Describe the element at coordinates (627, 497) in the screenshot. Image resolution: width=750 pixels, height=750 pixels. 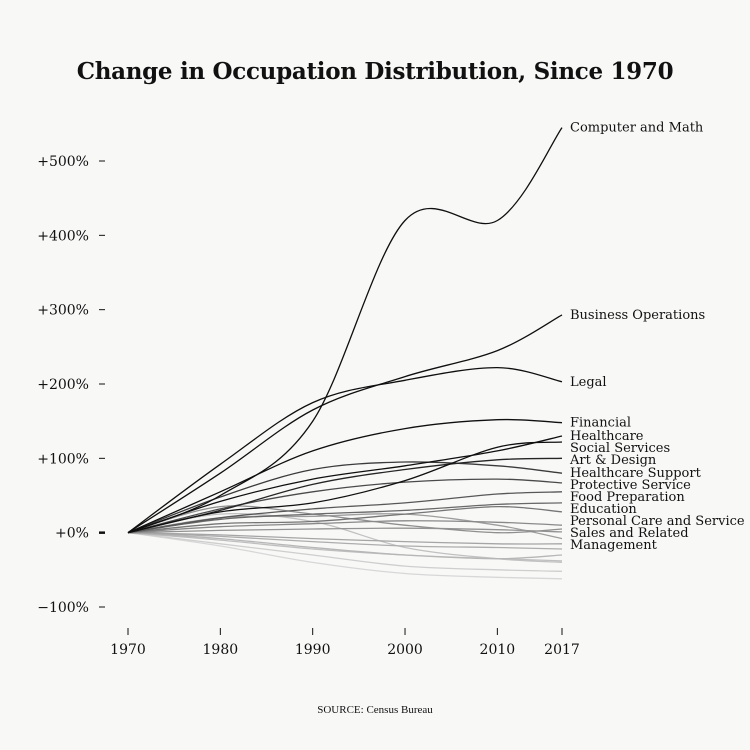
I see `series-label: Food Preparation` at that location.